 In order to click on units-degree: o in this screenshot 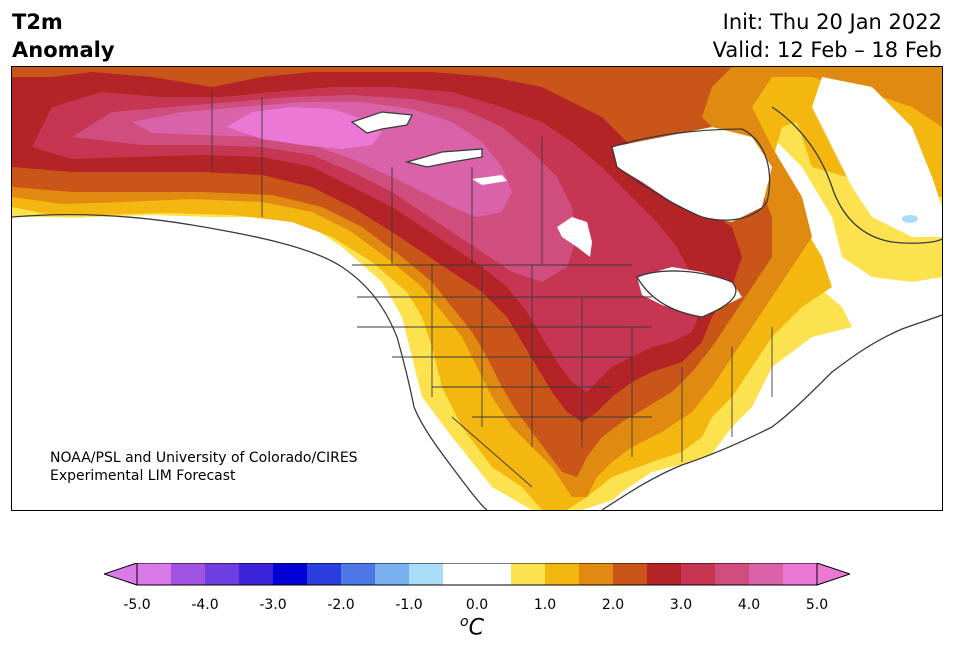, I will do `click(464, 622)`.